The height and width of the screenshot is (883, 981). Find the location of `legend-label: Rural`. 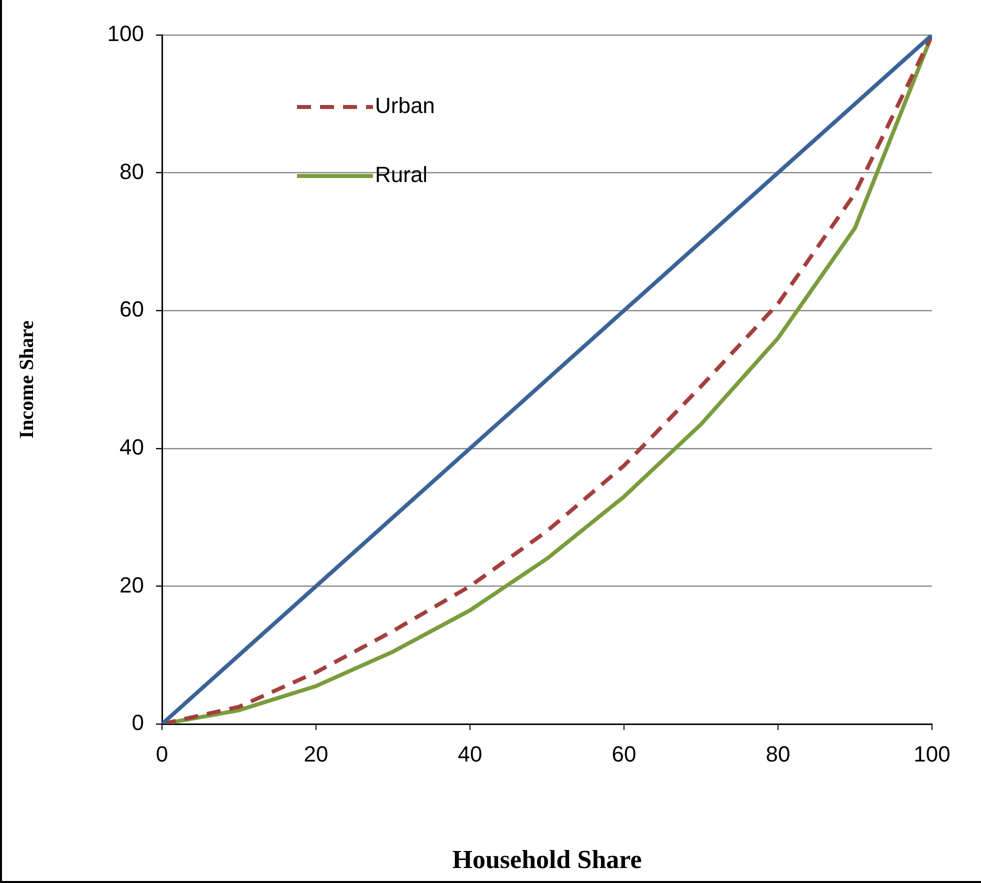

legend-label: Rural is located at coordinates (401, 175).